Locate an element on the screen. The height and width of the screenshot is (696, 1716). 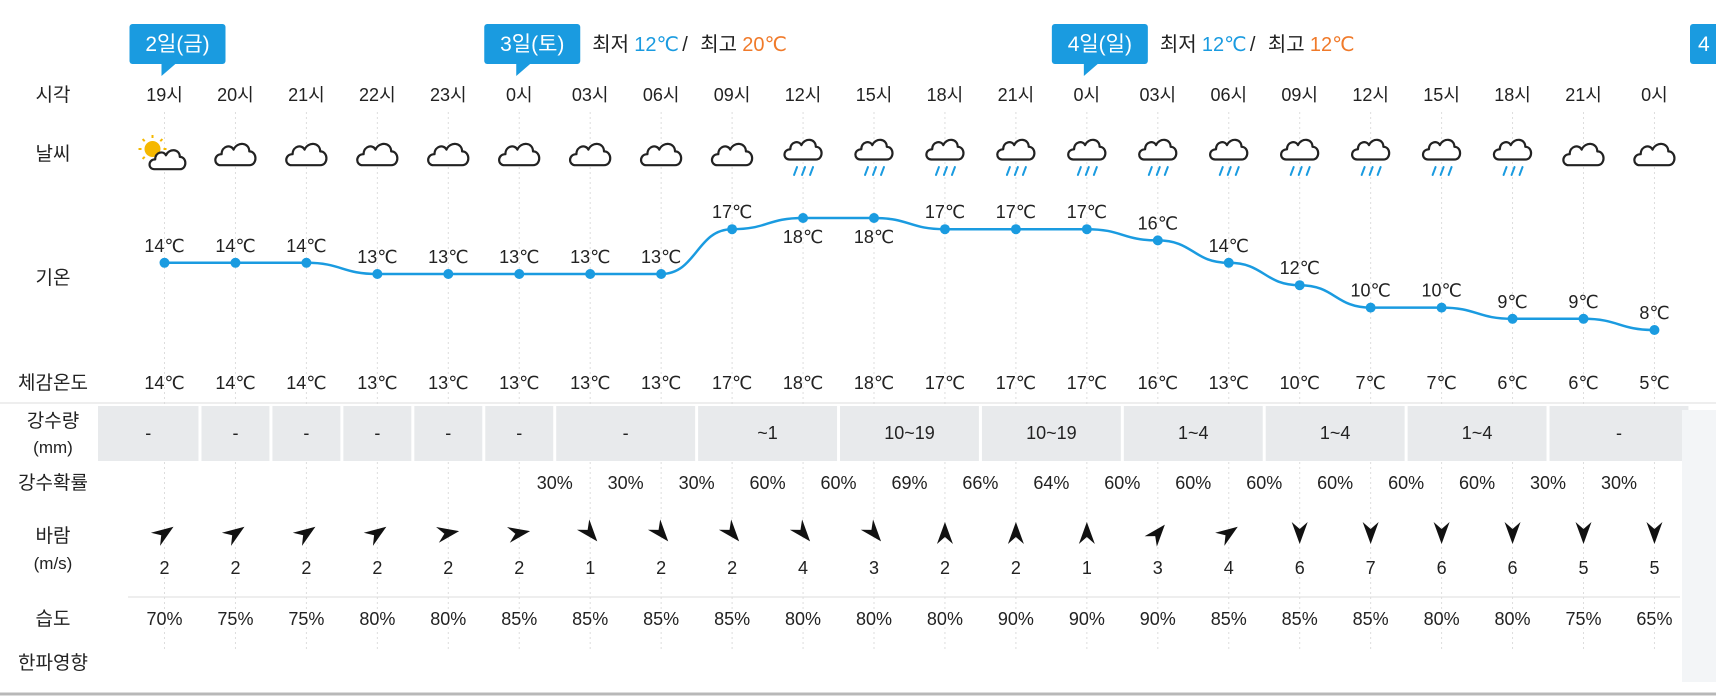
humidity-value: 80% is located at coordinates (1513, 619).